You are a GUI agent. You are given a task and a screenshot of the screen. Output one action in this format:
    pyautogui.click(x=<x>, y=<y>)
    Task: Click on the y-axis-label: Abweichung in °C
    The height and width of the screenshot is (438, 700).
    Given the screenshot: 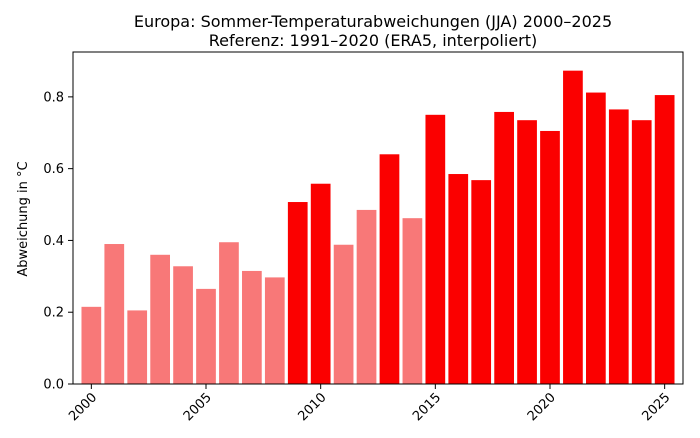 What is the action you would take?
    pyautogui.click(x=23, y=218)
    